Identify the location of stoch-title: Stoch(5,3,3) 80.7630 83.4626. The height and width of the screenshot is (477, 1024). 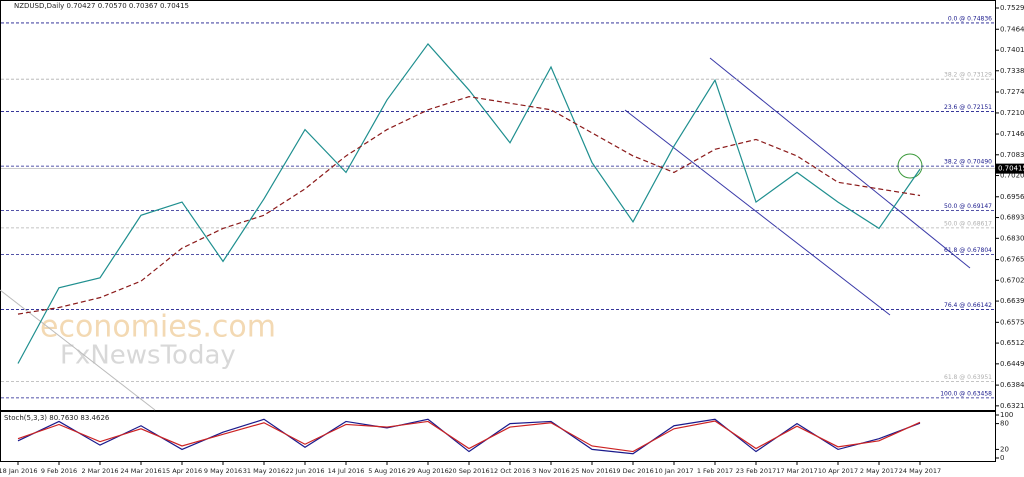
(57, 418).